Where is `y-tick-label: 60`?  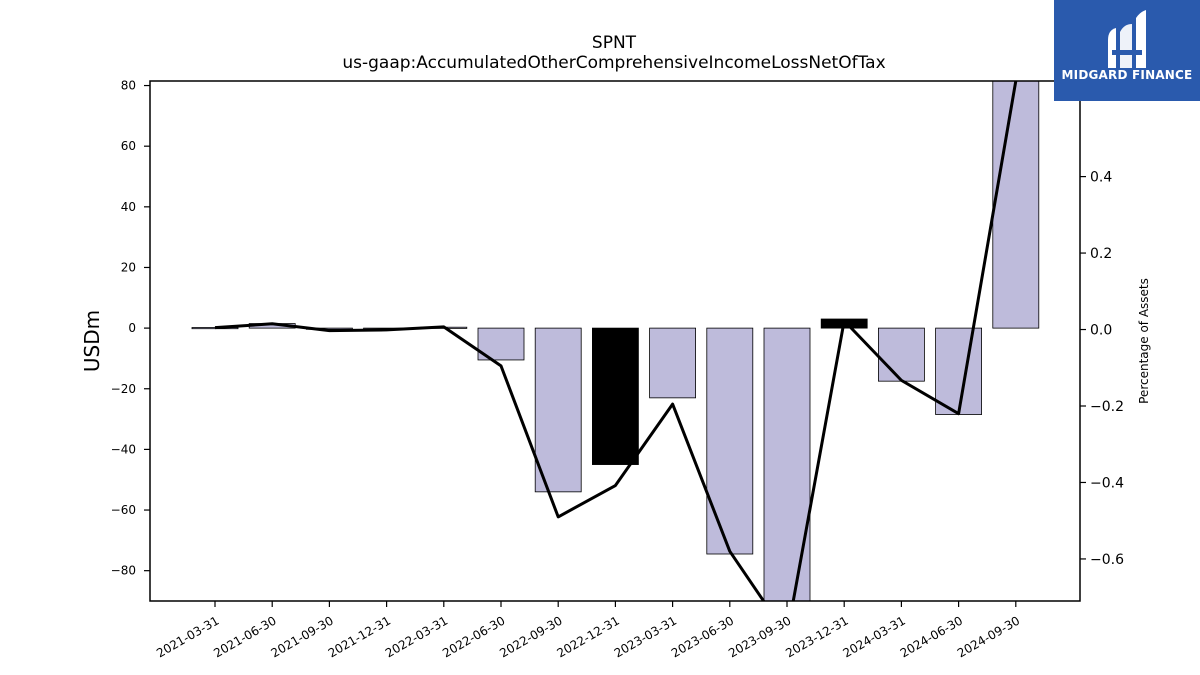 y-tick-label: 60 is located at coordinates (128, 146).